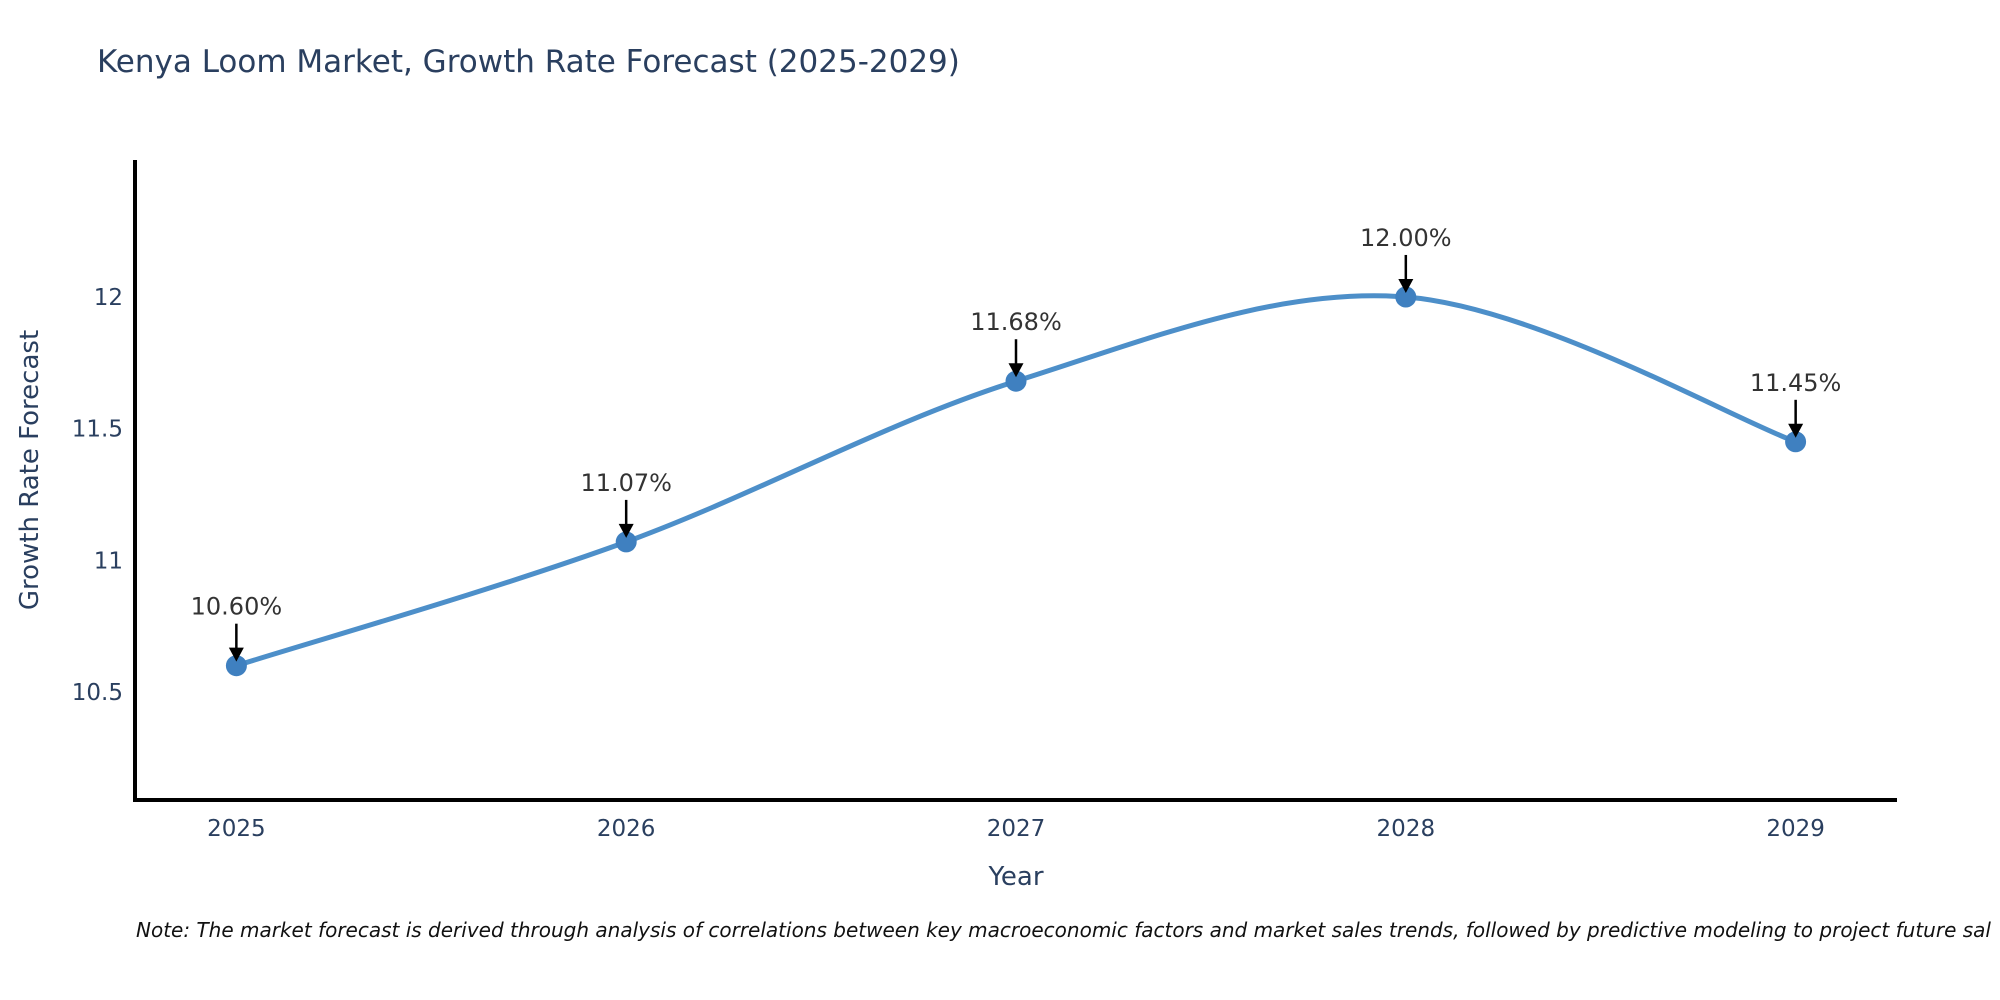 This screenshot has width=2000, height=1000. I want to click on y-tick-labels: 10.5 11 11.5 12, so click(97, 495).